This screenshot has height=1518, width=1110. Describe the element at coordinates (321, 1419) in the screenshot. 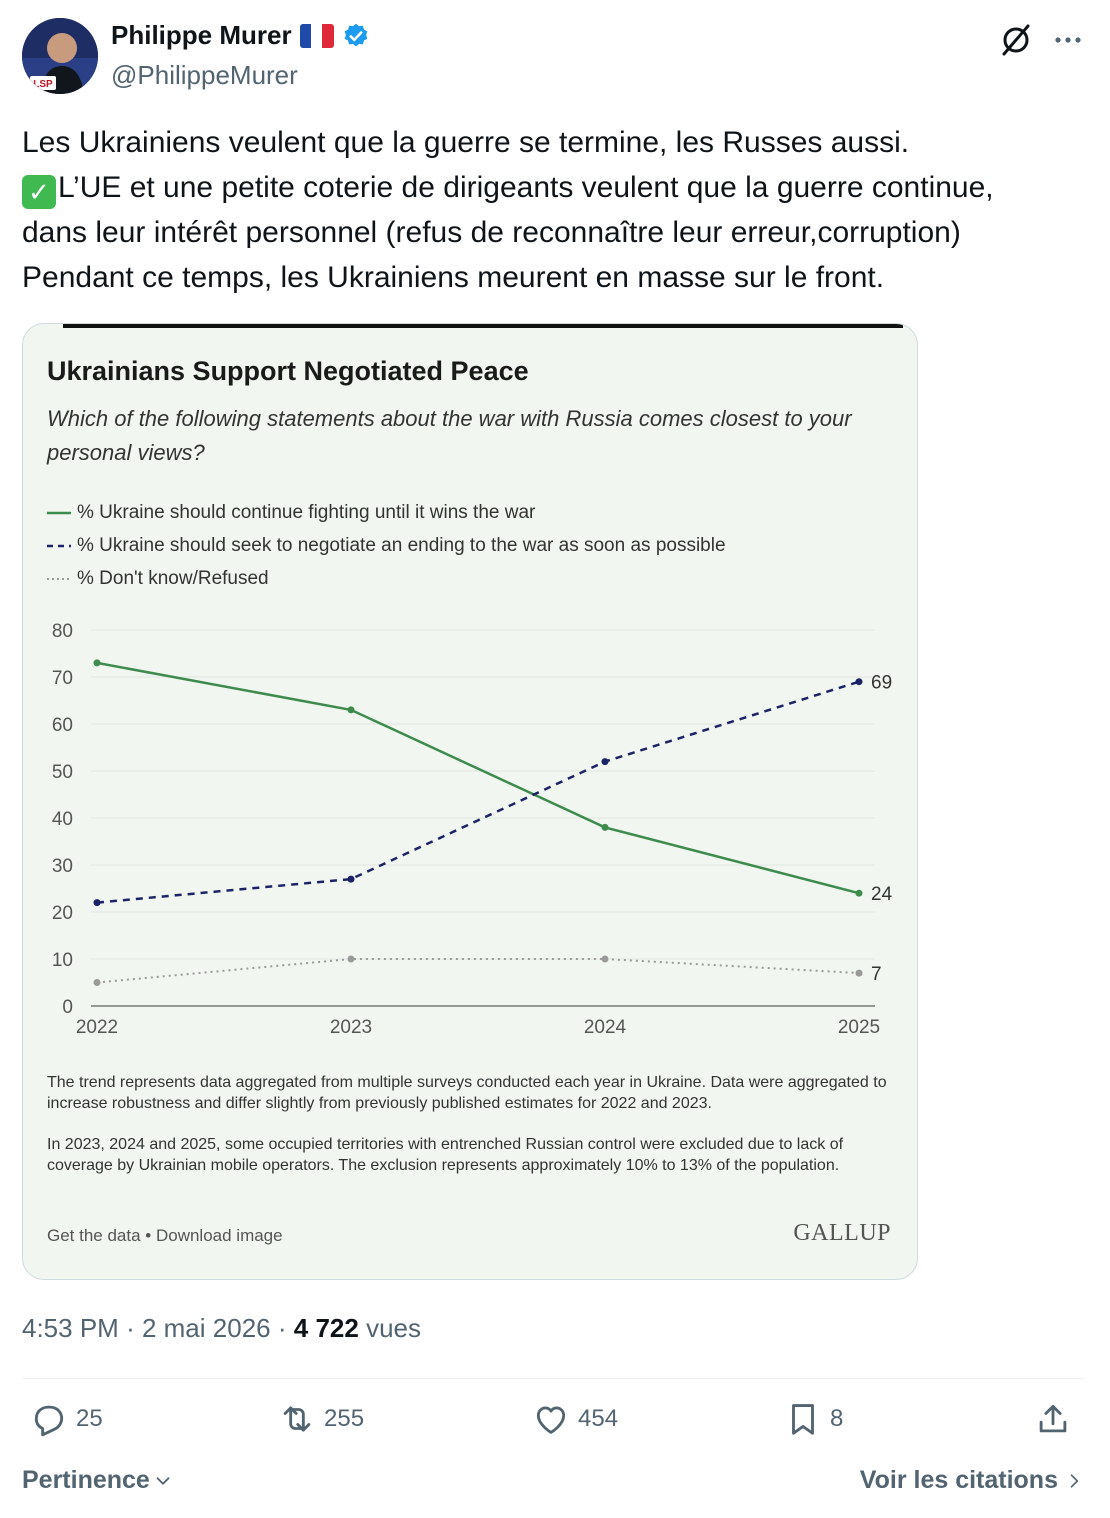

I see `repost-button: 255` at that location.